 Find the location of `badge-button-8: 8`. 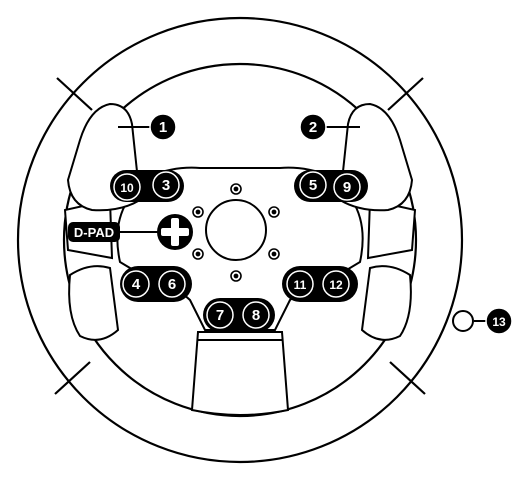

badge-button-8: 8 is located at coordinates (256, 315).